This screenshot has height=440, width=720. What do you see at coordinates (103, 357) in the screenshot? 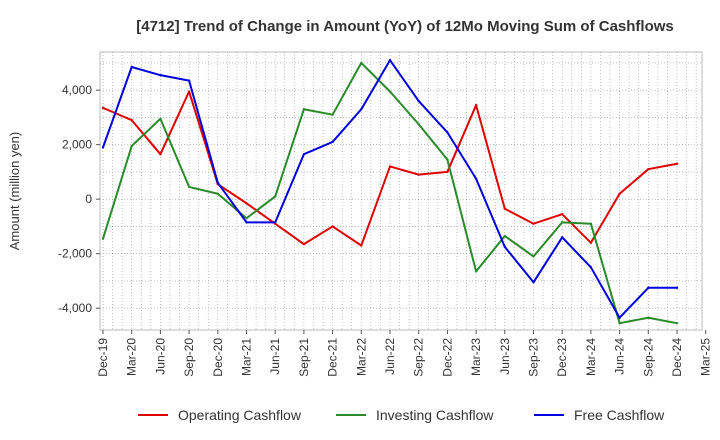
I see `x-tick-label: Dec-19` at bounding box center [103, 357].